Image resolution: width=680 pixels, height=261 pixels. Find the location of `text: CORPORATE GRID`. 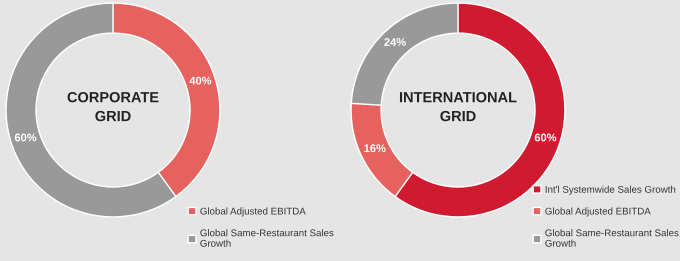

text: CORPORATE GRID is located at coordinates (113, 107).